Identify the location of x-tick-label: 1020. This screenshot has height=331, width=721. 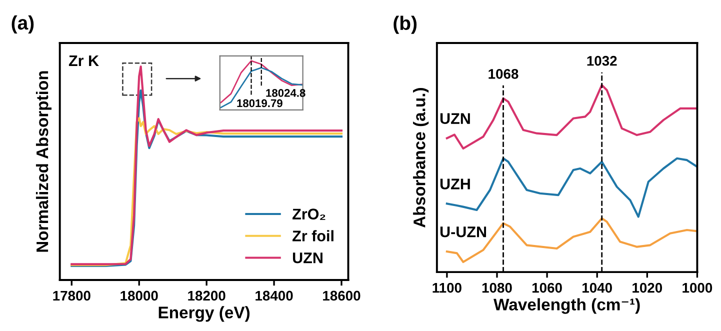
(647, 287).